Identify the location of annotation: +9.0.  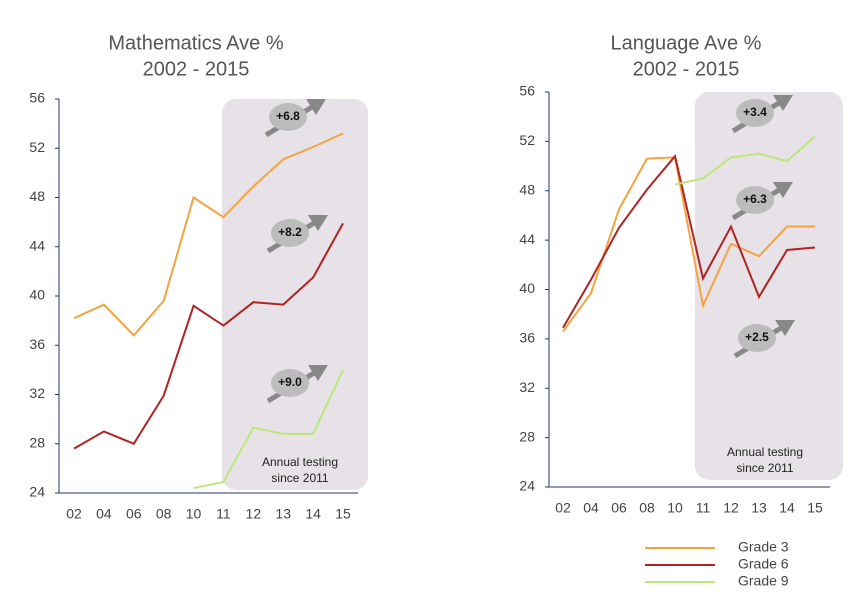
(290, 382).